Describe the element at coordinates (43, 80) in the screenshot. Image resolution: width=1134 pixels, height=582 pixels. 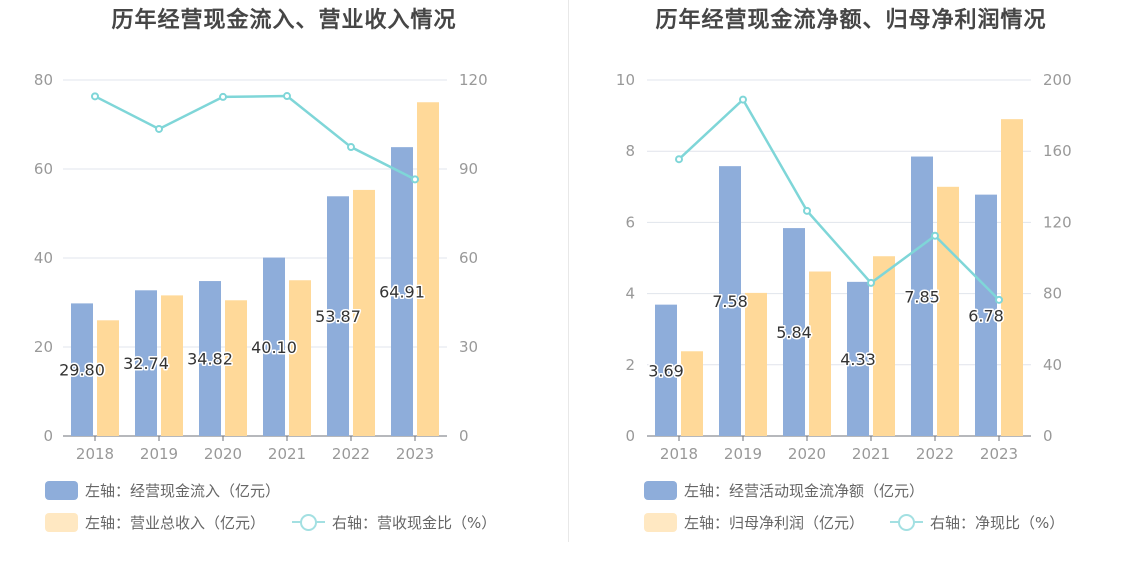
I see `left-axis-tick-label: 80` at that location.